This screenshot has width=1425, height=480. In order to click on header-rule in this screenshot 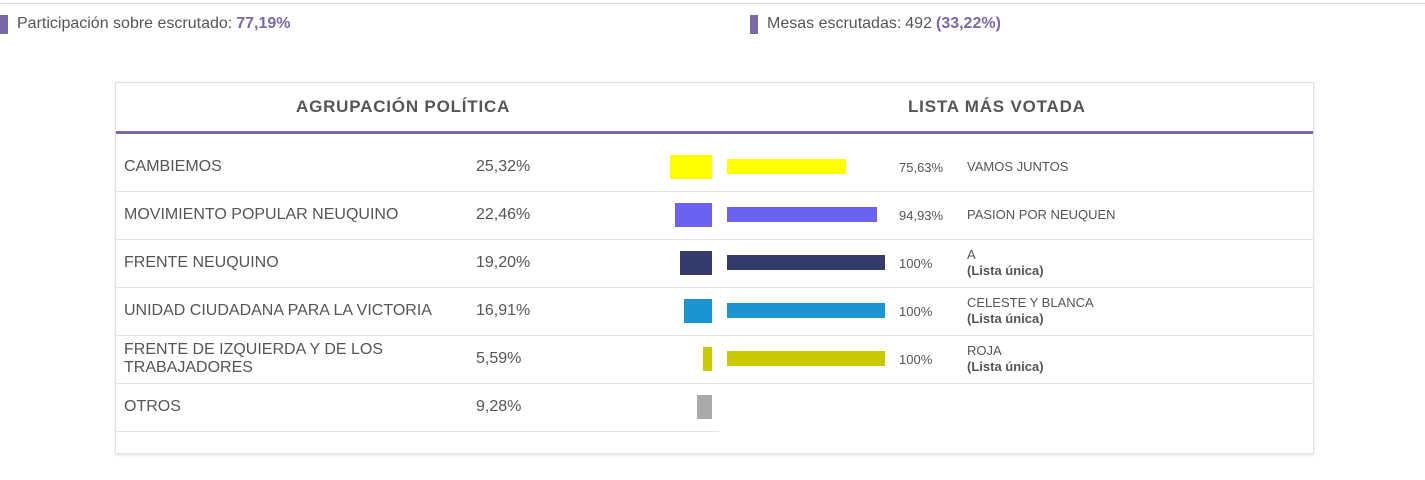, I will do `click(714, 132)`.